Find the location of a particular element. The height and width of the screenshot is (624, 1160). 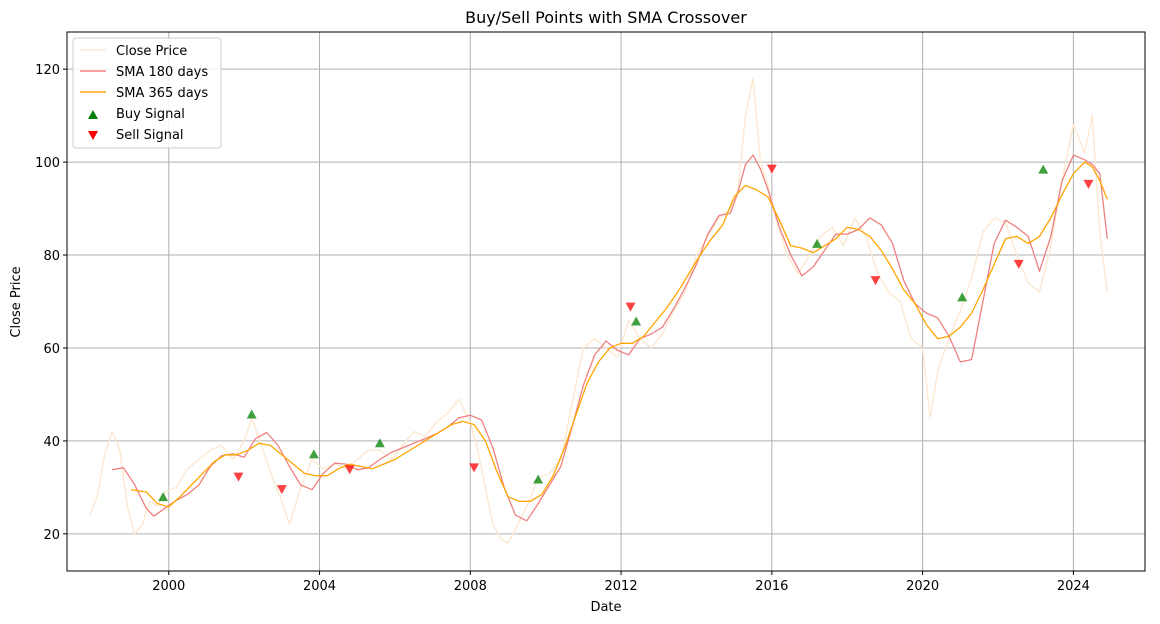

y-tick-label: 120 is located at coordinates (47, 70).